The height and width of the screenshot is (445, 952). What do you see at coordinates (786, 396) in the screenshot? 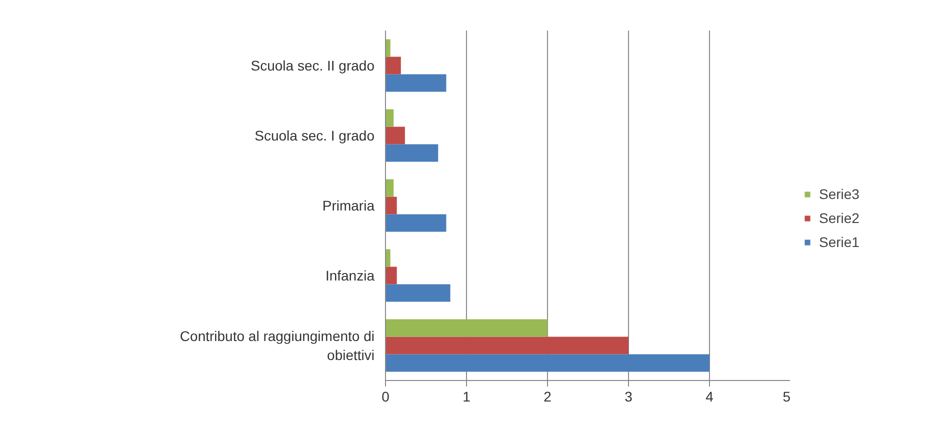
I see `x-tick-label: 5` at bounding box center [786, 396].